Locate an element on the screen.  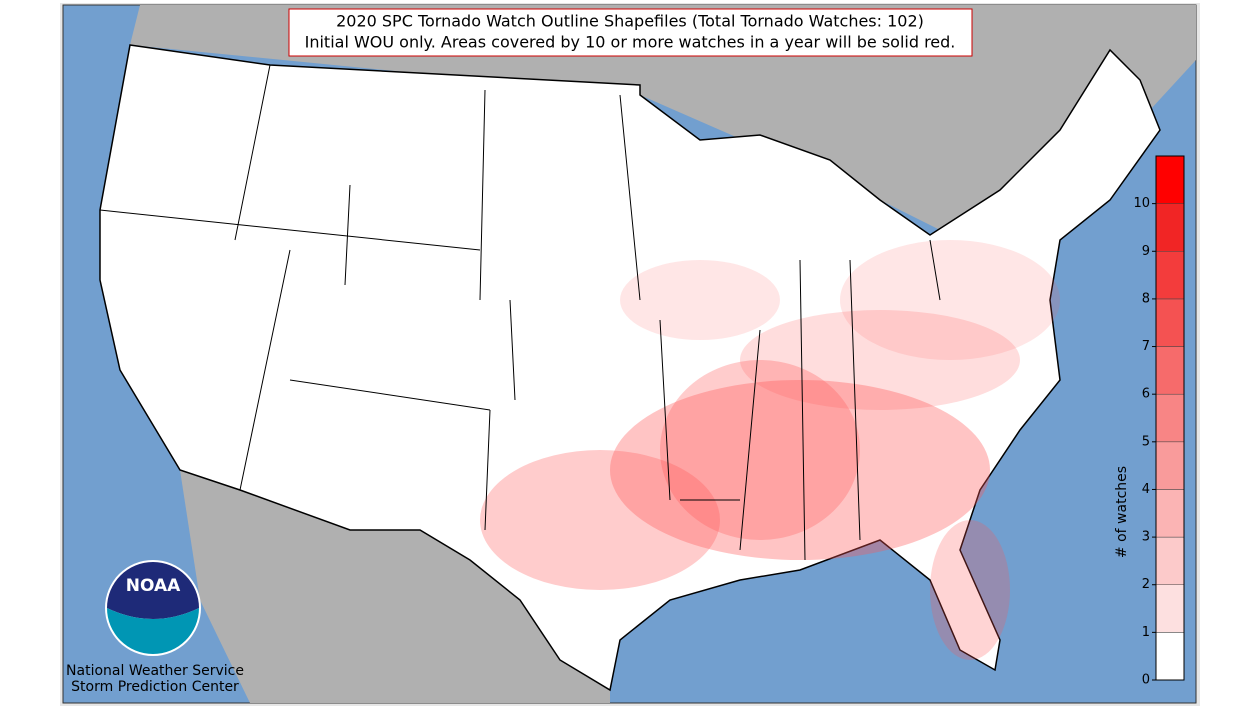
credit: National Weather Service is located at coordinates (155, 671).